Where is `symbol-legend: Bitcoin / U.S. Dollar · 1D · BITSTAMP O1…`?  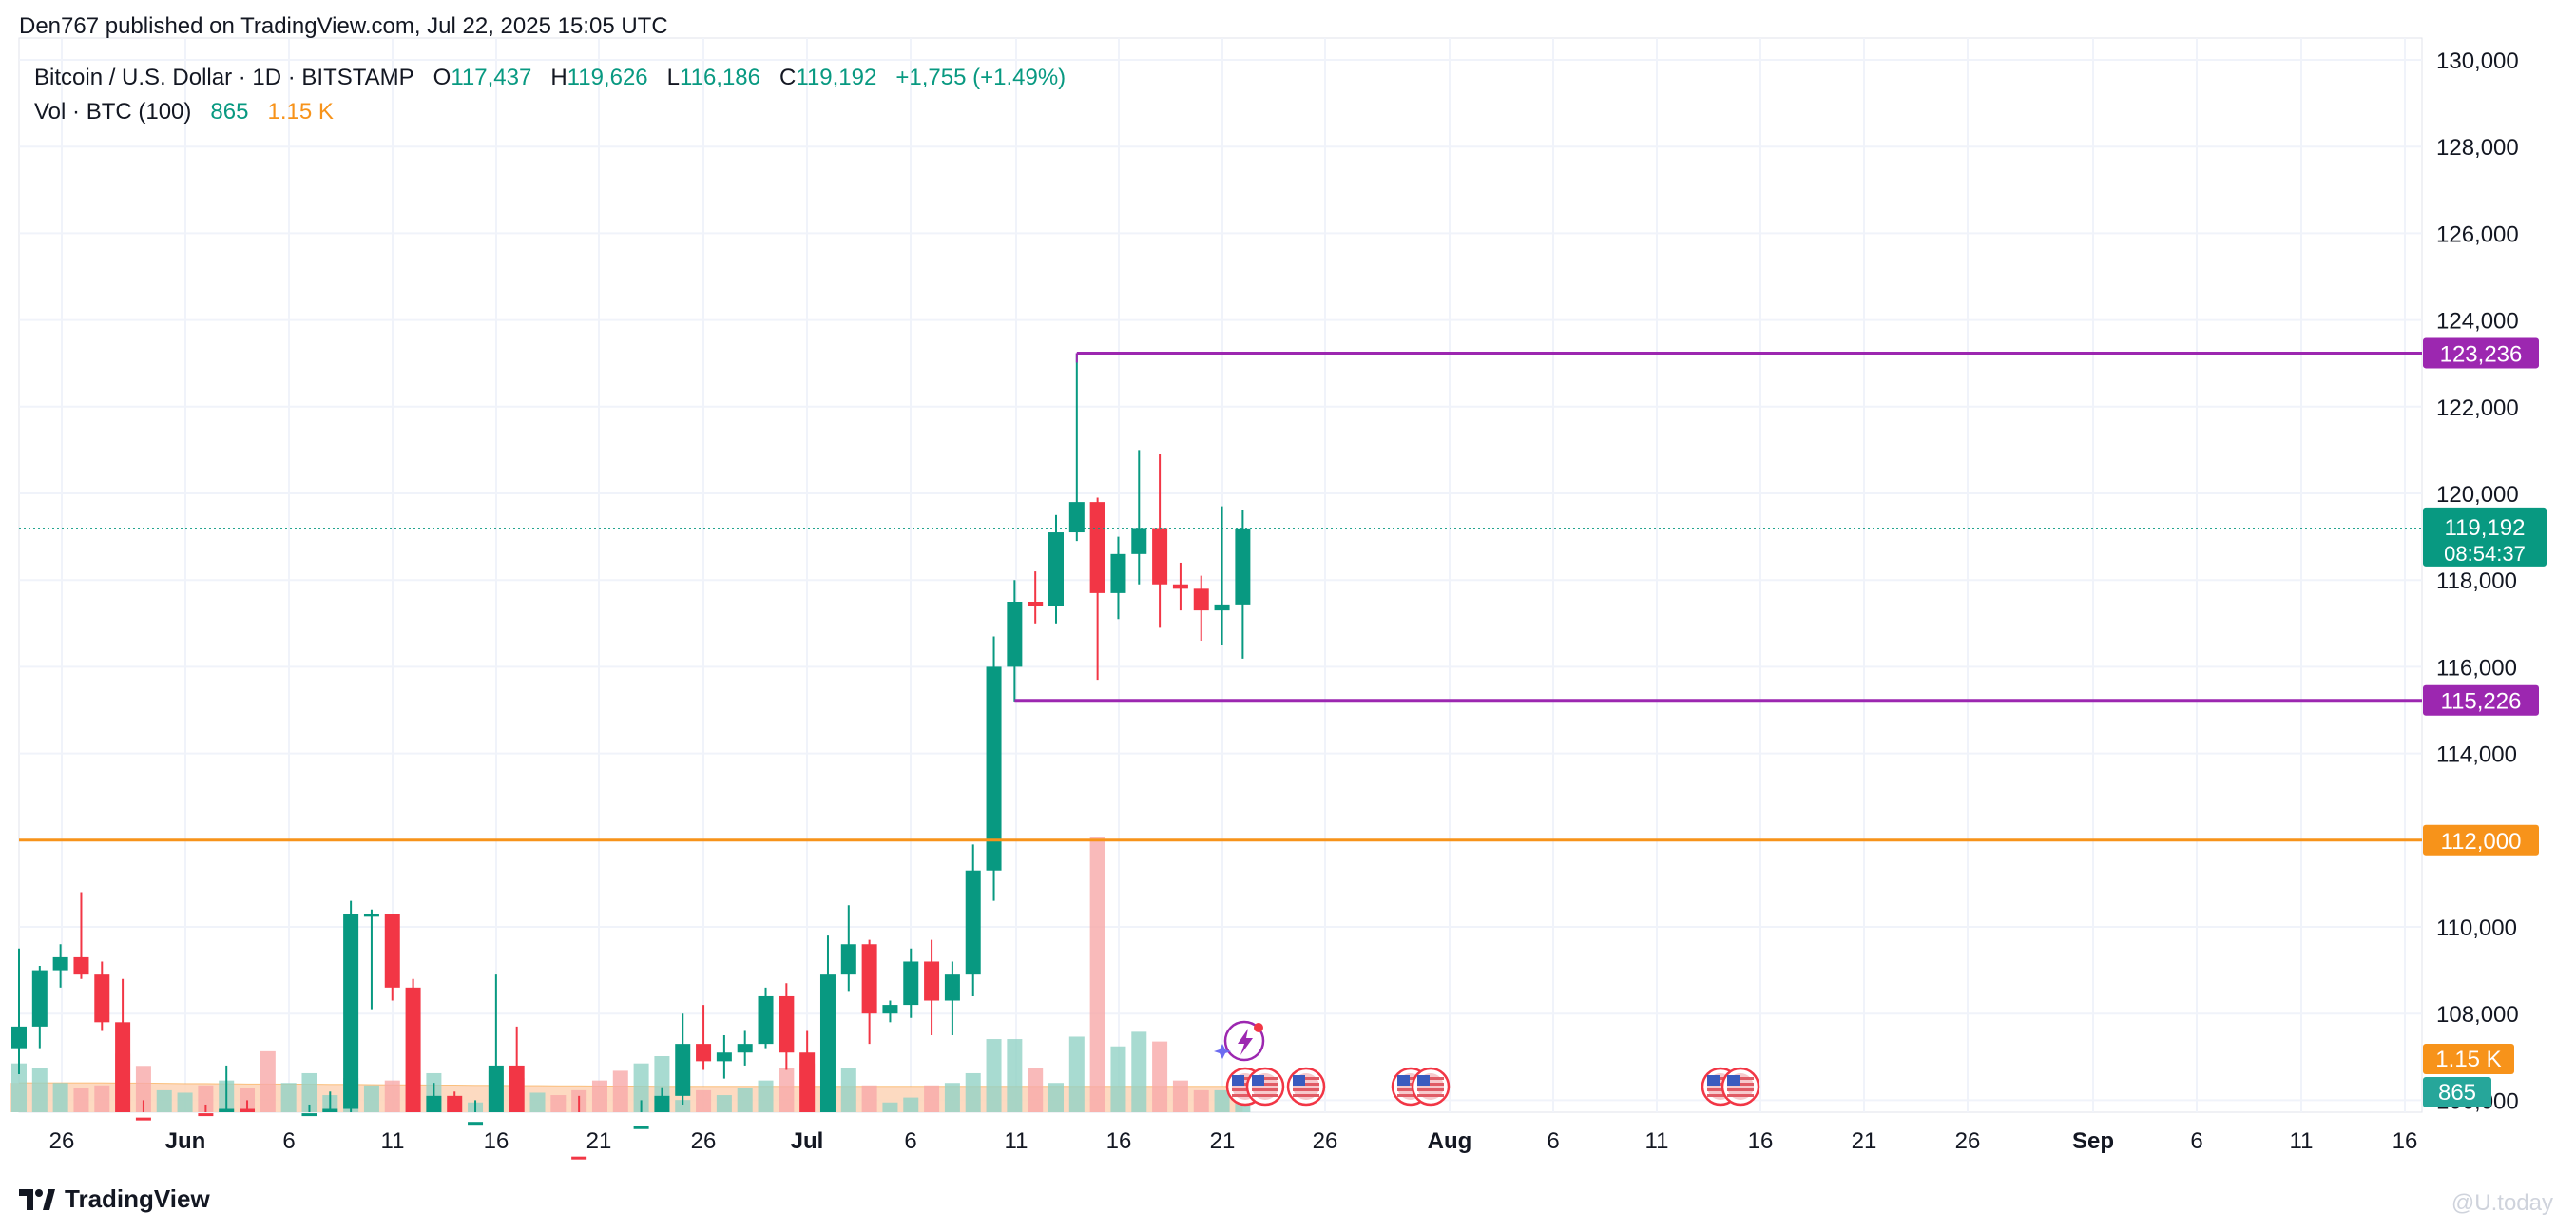
symbol-legend: Bitcoin / U.S. Dollar · 1D · BITSTAMP O1… is located at coordinates (550, 78).